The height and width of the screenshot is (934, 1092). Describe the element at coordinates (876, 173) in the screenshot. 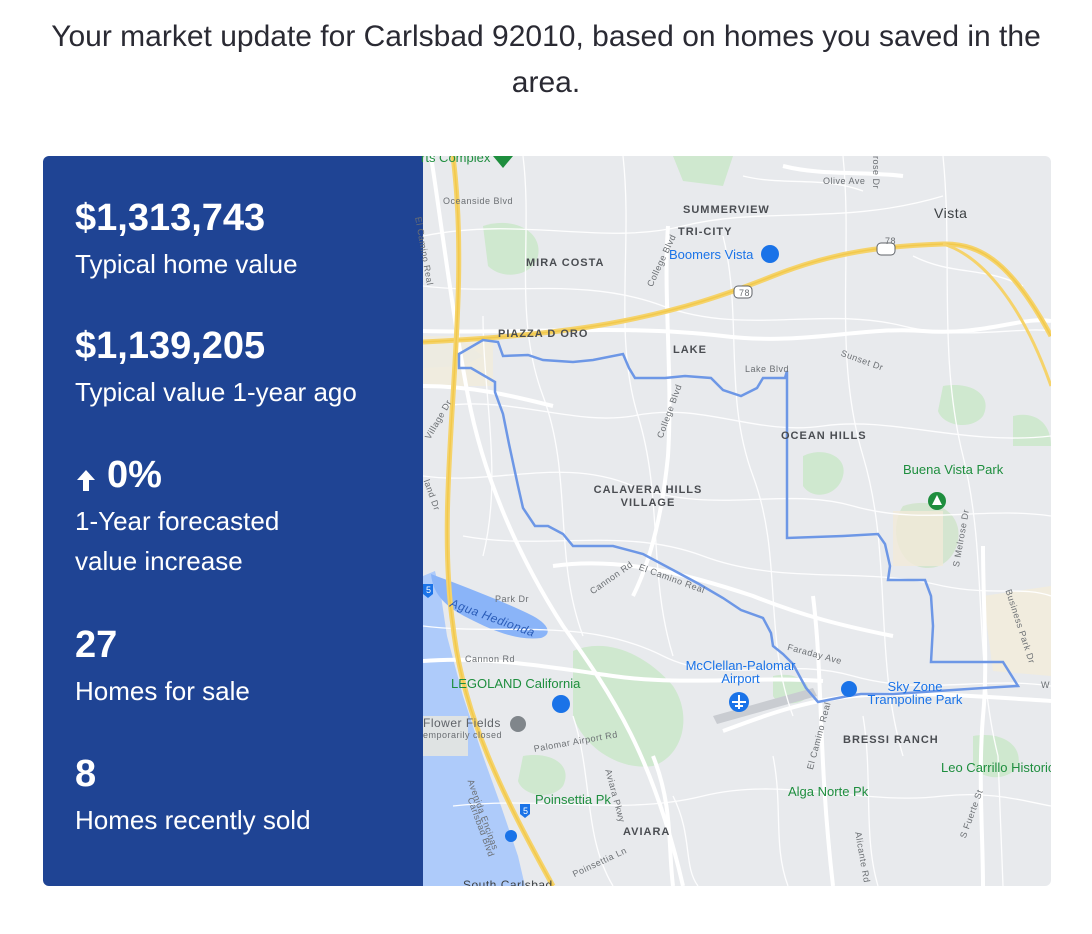

I see `map-label-rose-dr: rose Dr` at that location.